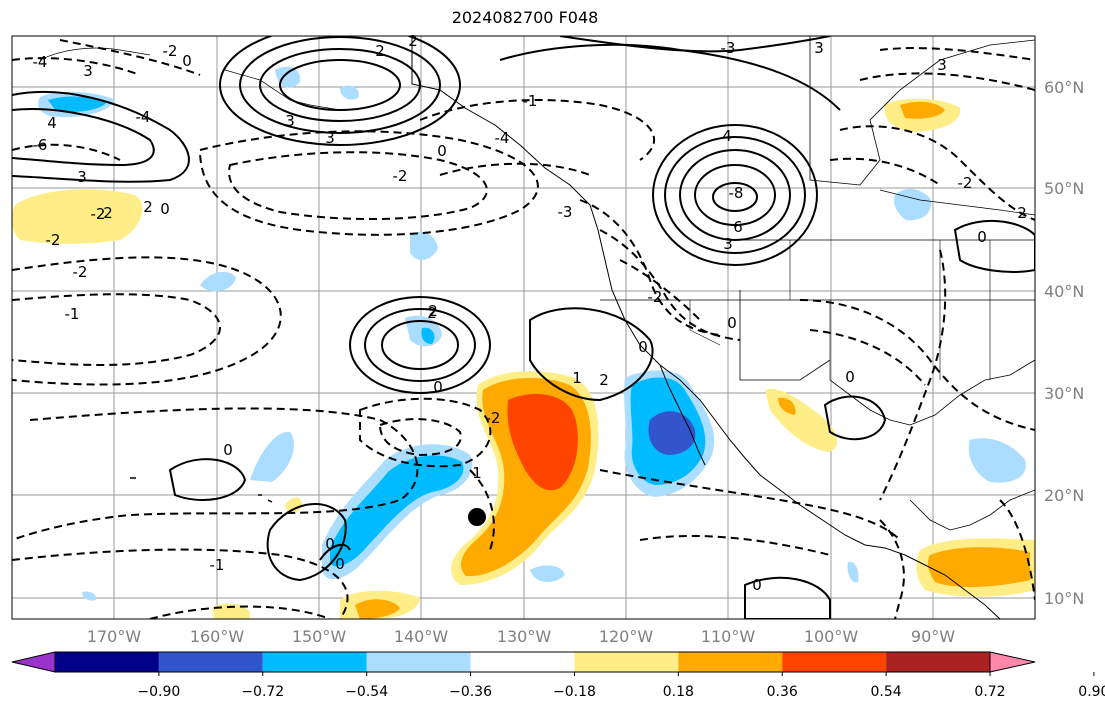 The width and height of the screenshot is (1105, 712). Describe the element at coordinates (886, 692) in the screenshot. I see `colorbar-label: 0.54` at that location.